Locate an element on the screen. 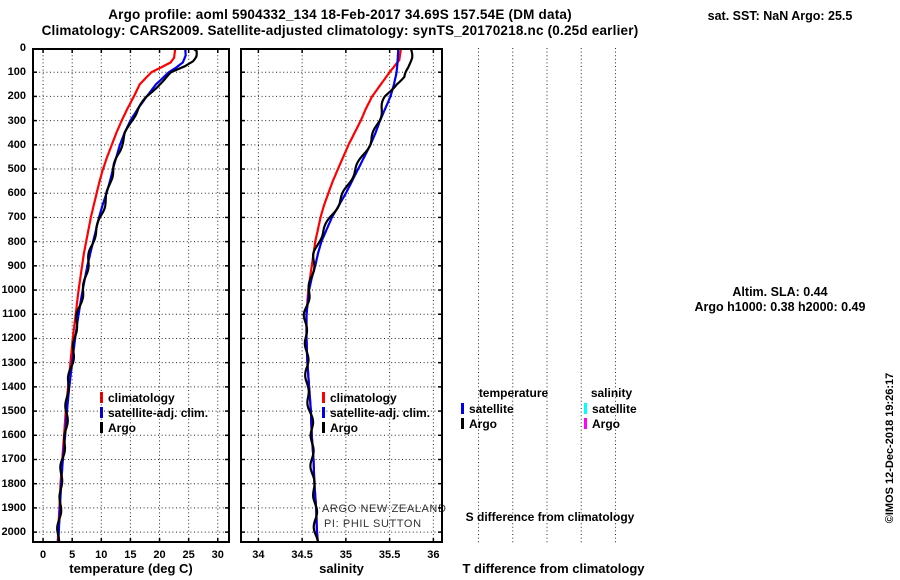 This screenshot has width=900, height=580. depth-tick-label: 1400 is located at coordinates (13, 386).